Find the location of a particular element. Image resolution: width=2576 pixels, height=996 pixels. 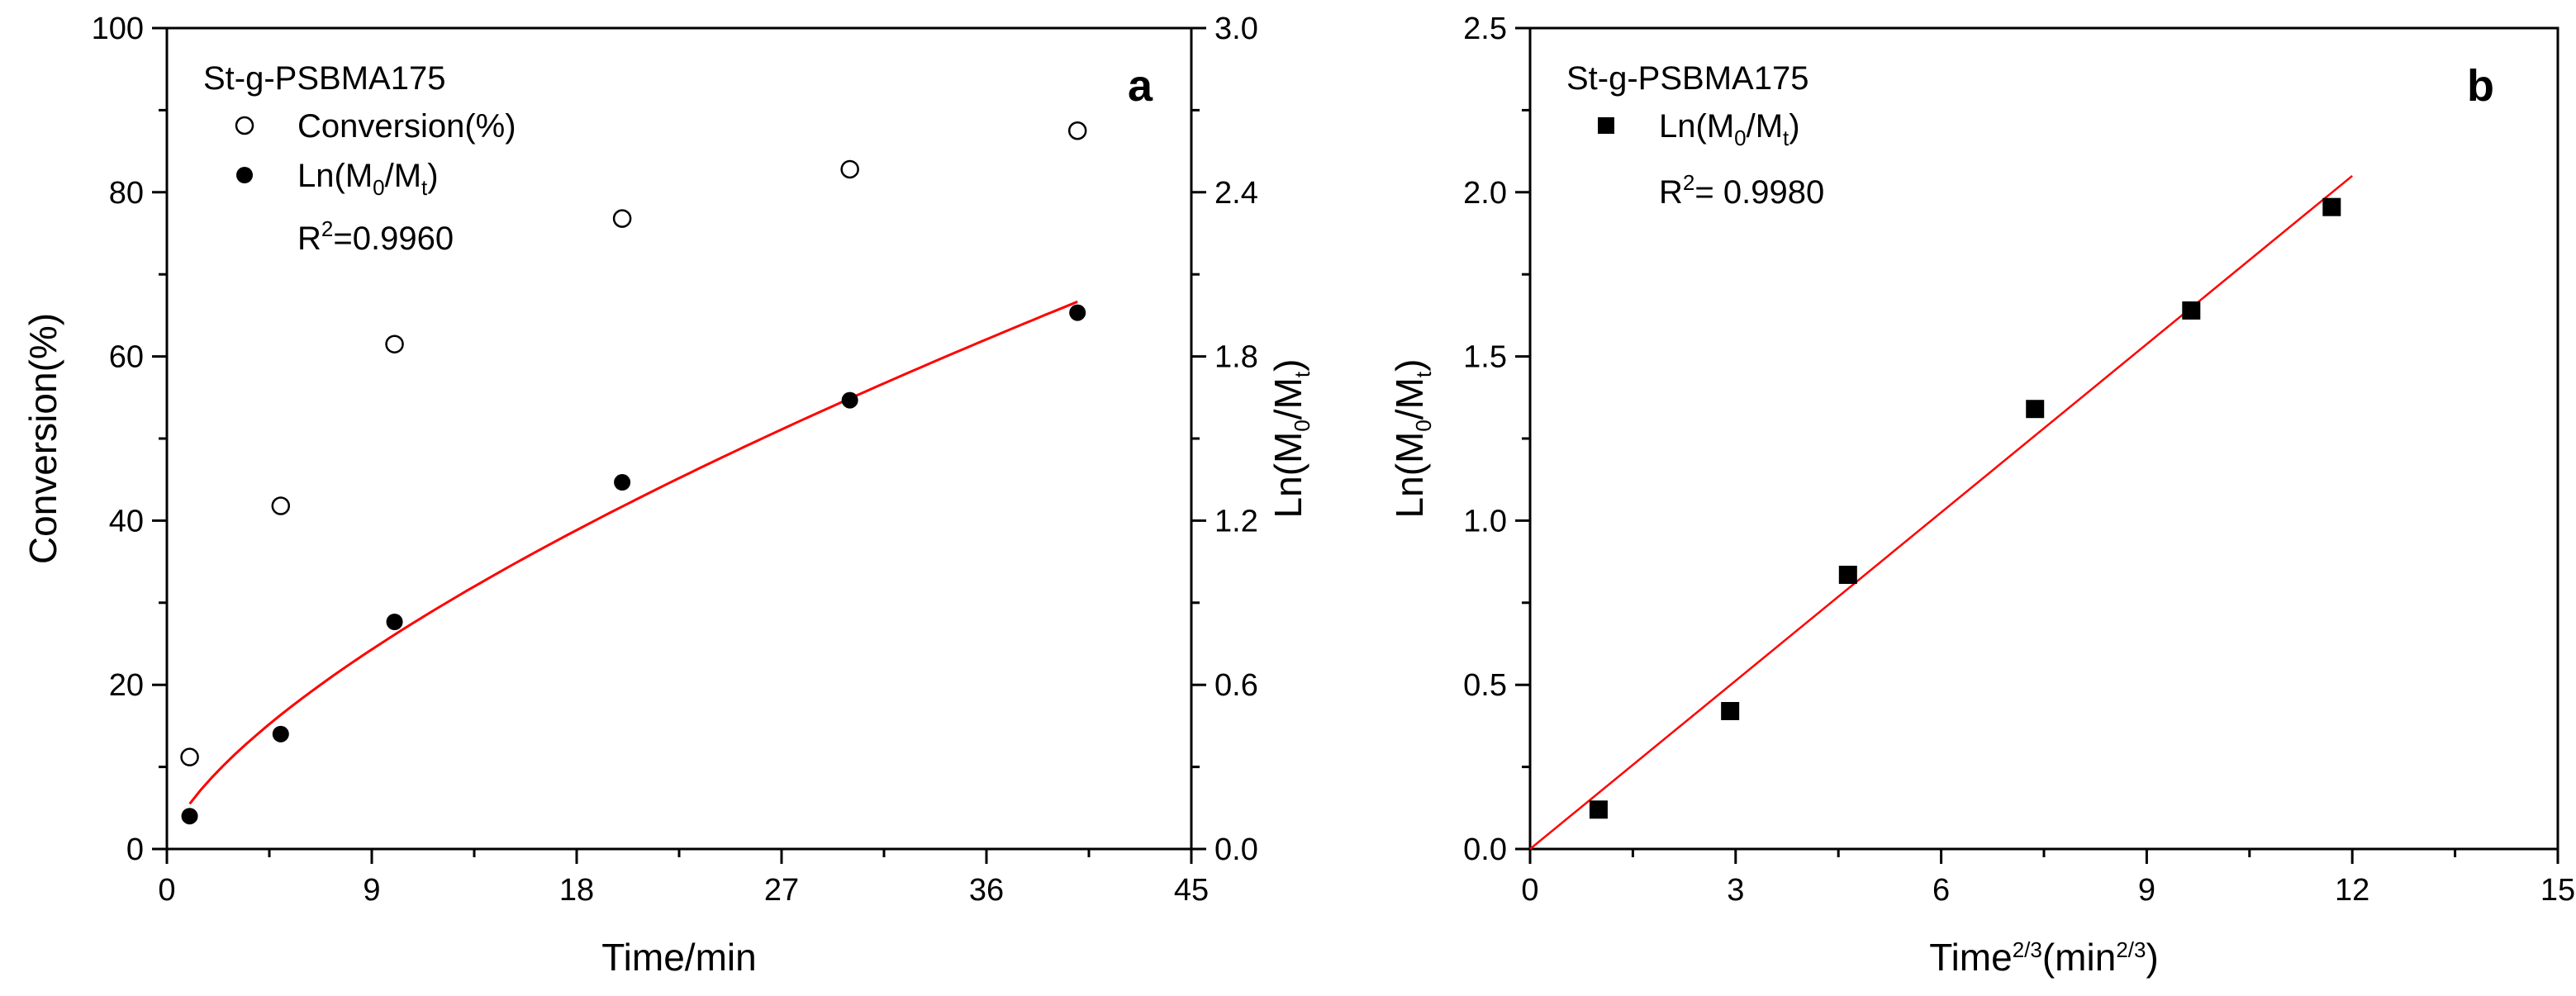

panel-b-y-tick-label: 2.0 is located at coordinates (1485, 193).